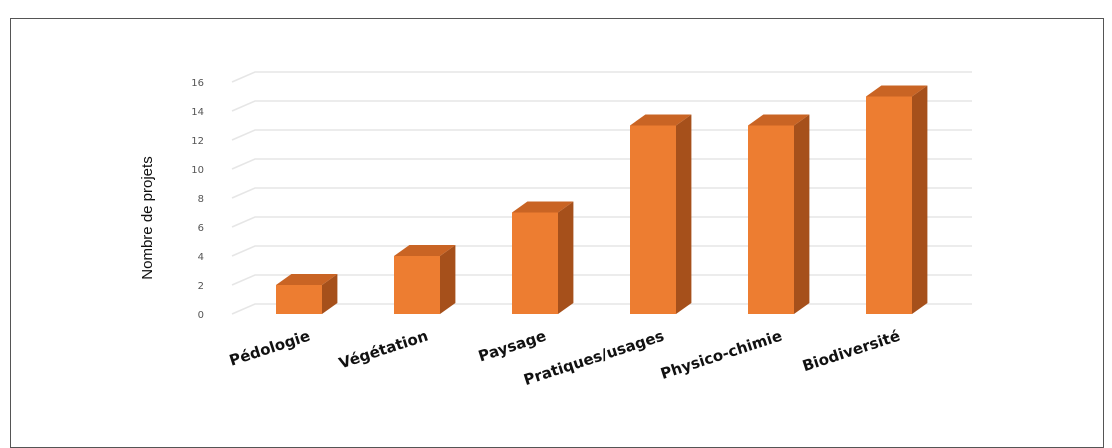 The height and width of the screenshot is (448, 1112). I want to click on y-tick-label: 14, so click(197, 112).